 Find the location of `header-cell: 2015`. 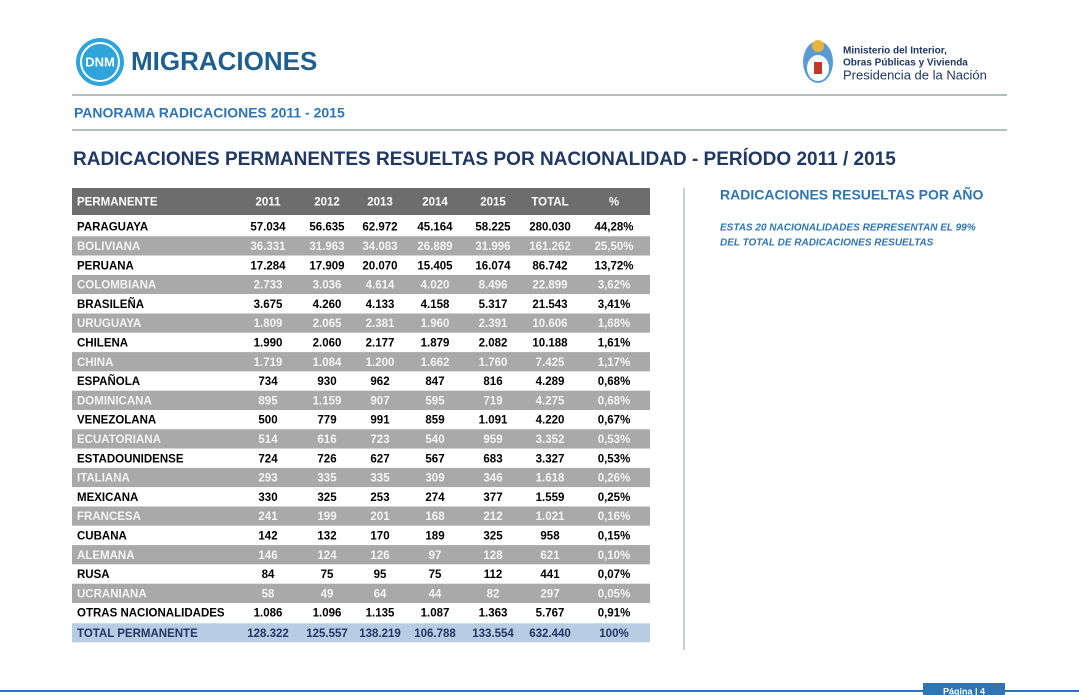

header-cell: 2015 is located at coordinates (493, 203).